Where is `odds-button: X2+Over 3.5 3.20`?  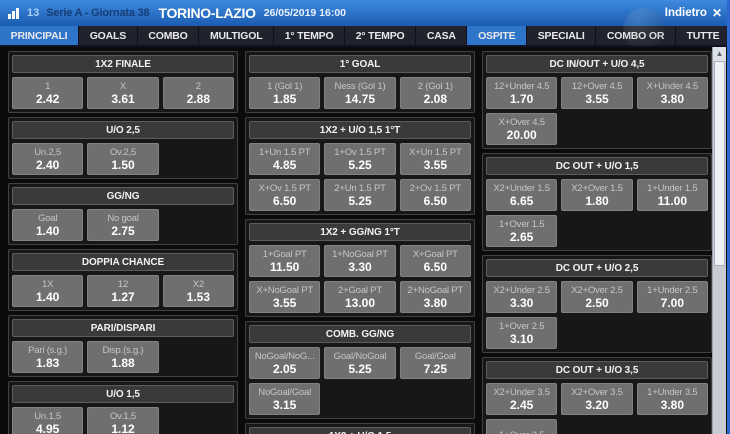
odds-button: X2+Over 3.5 3.20 is located at coordinates (597, 399).